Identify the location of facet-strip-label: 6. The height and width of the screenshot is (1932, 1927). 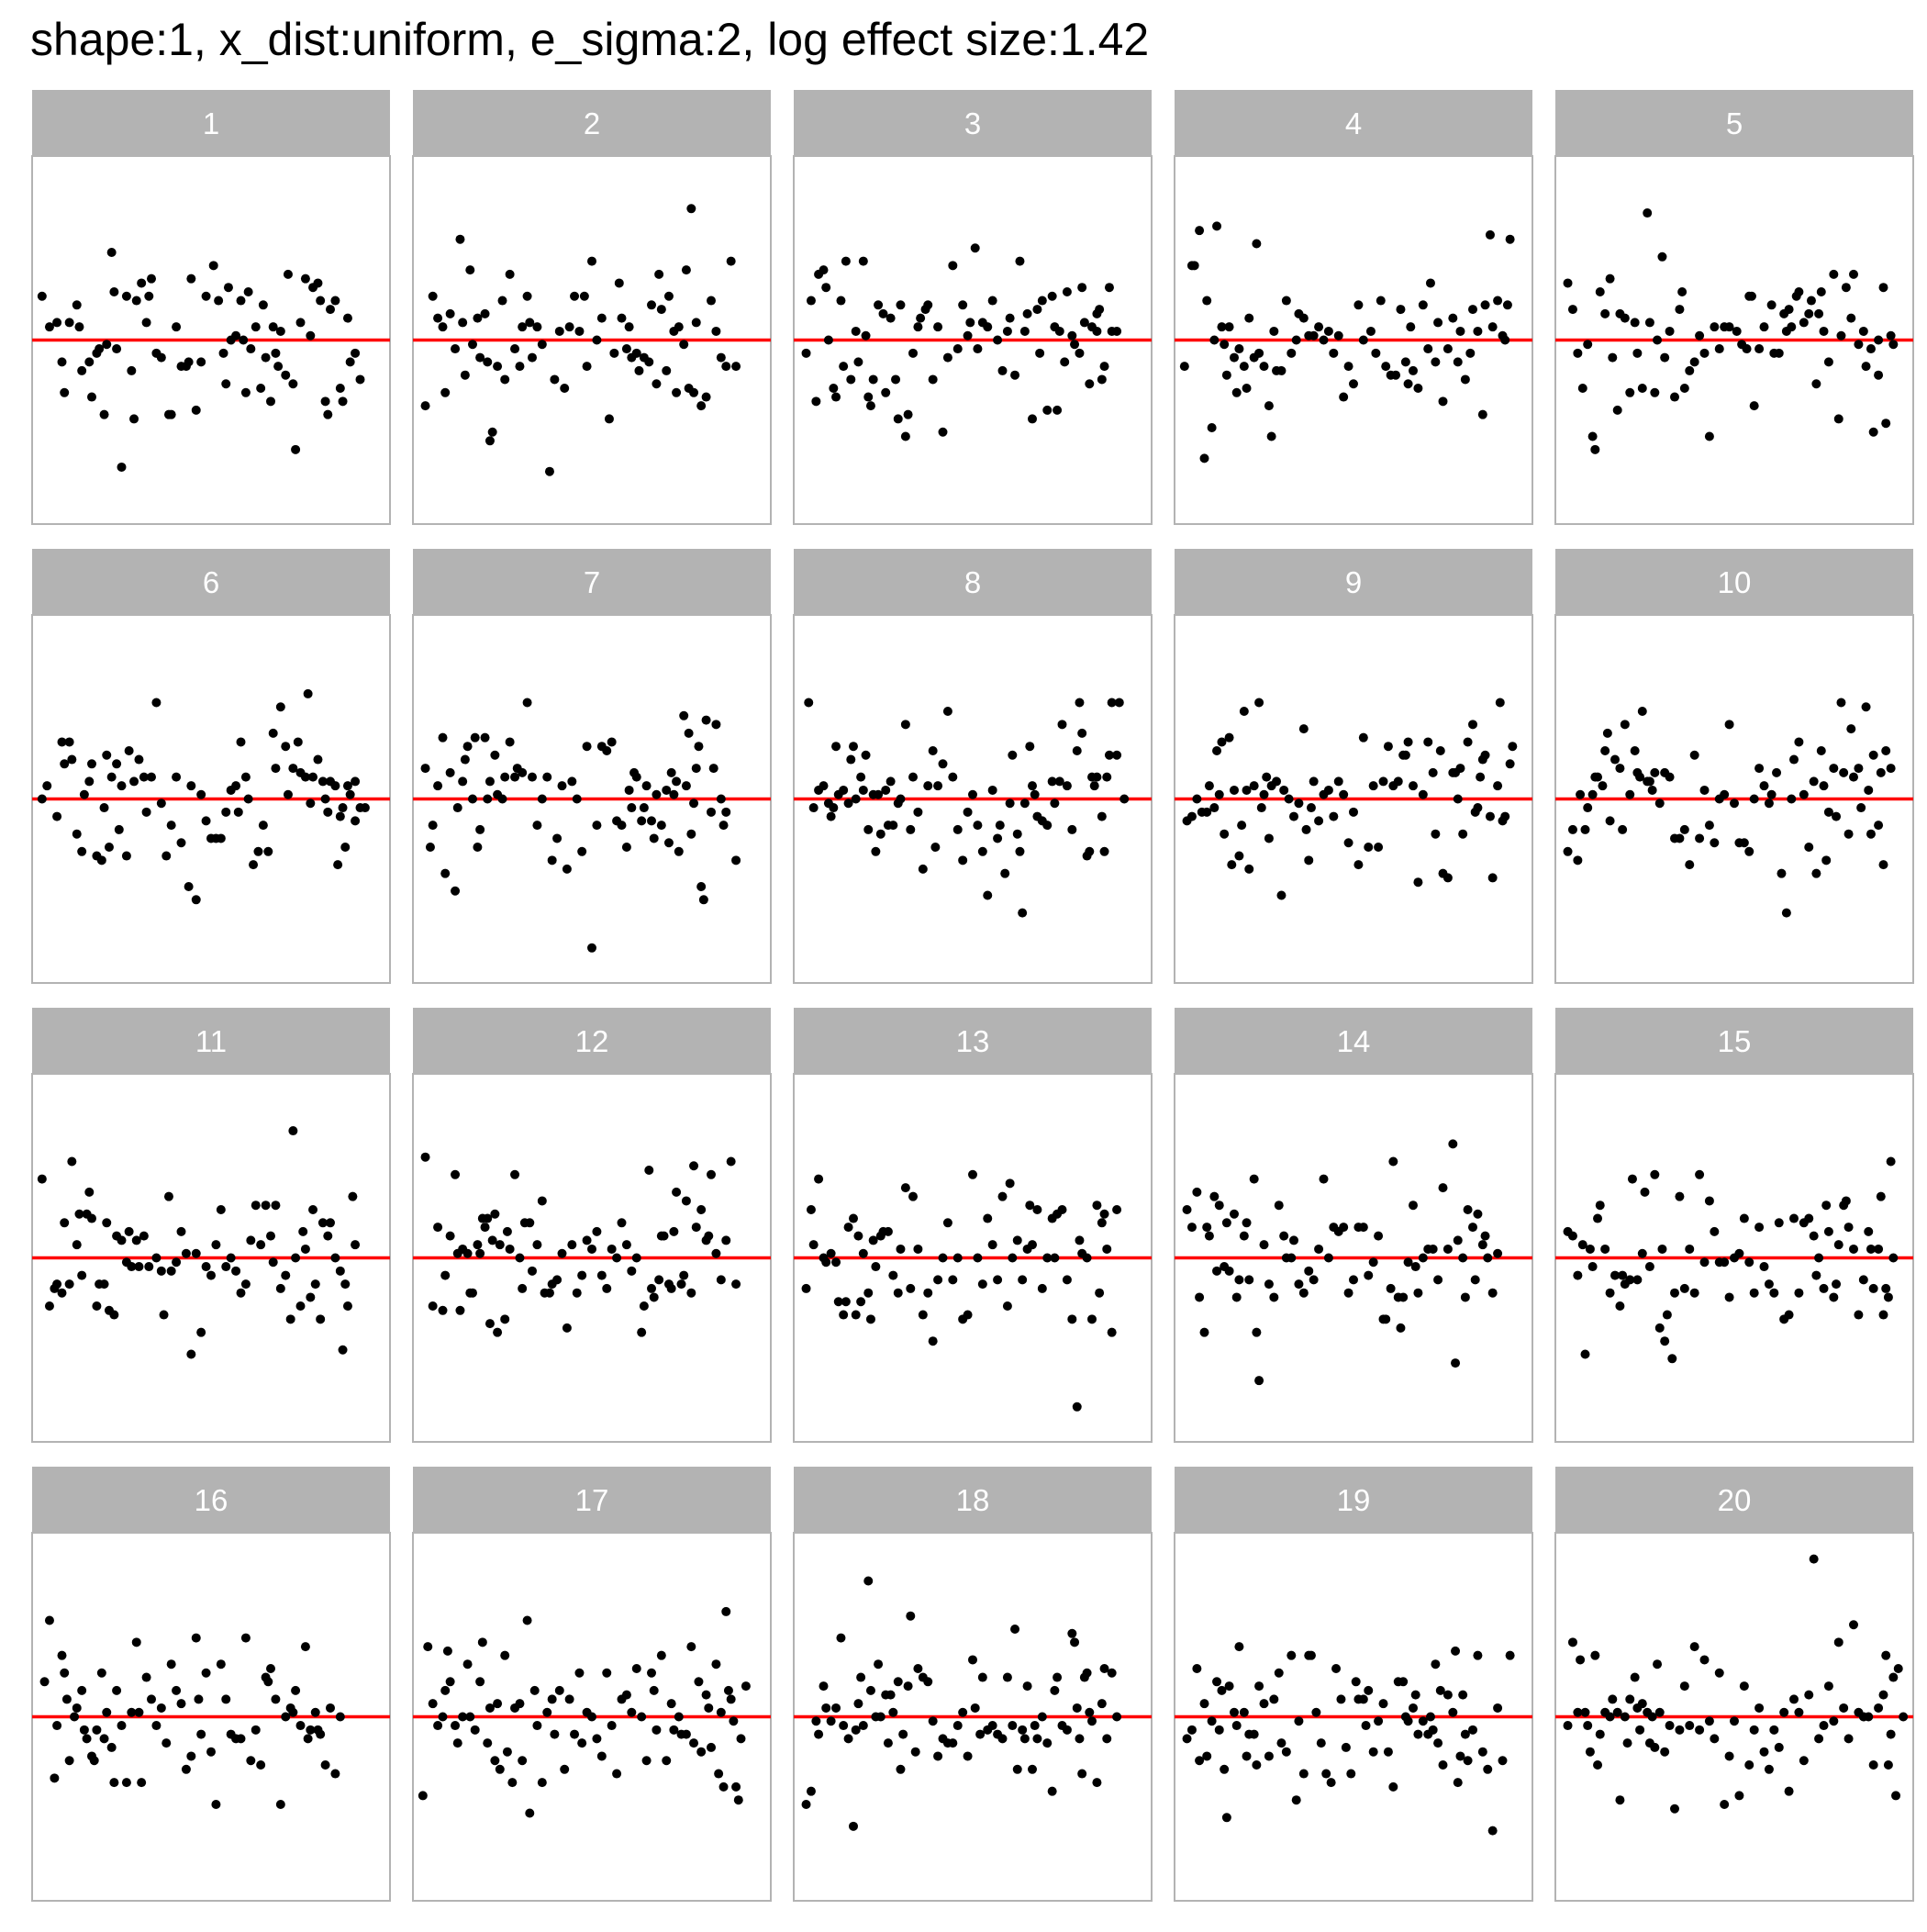
(211, 582).